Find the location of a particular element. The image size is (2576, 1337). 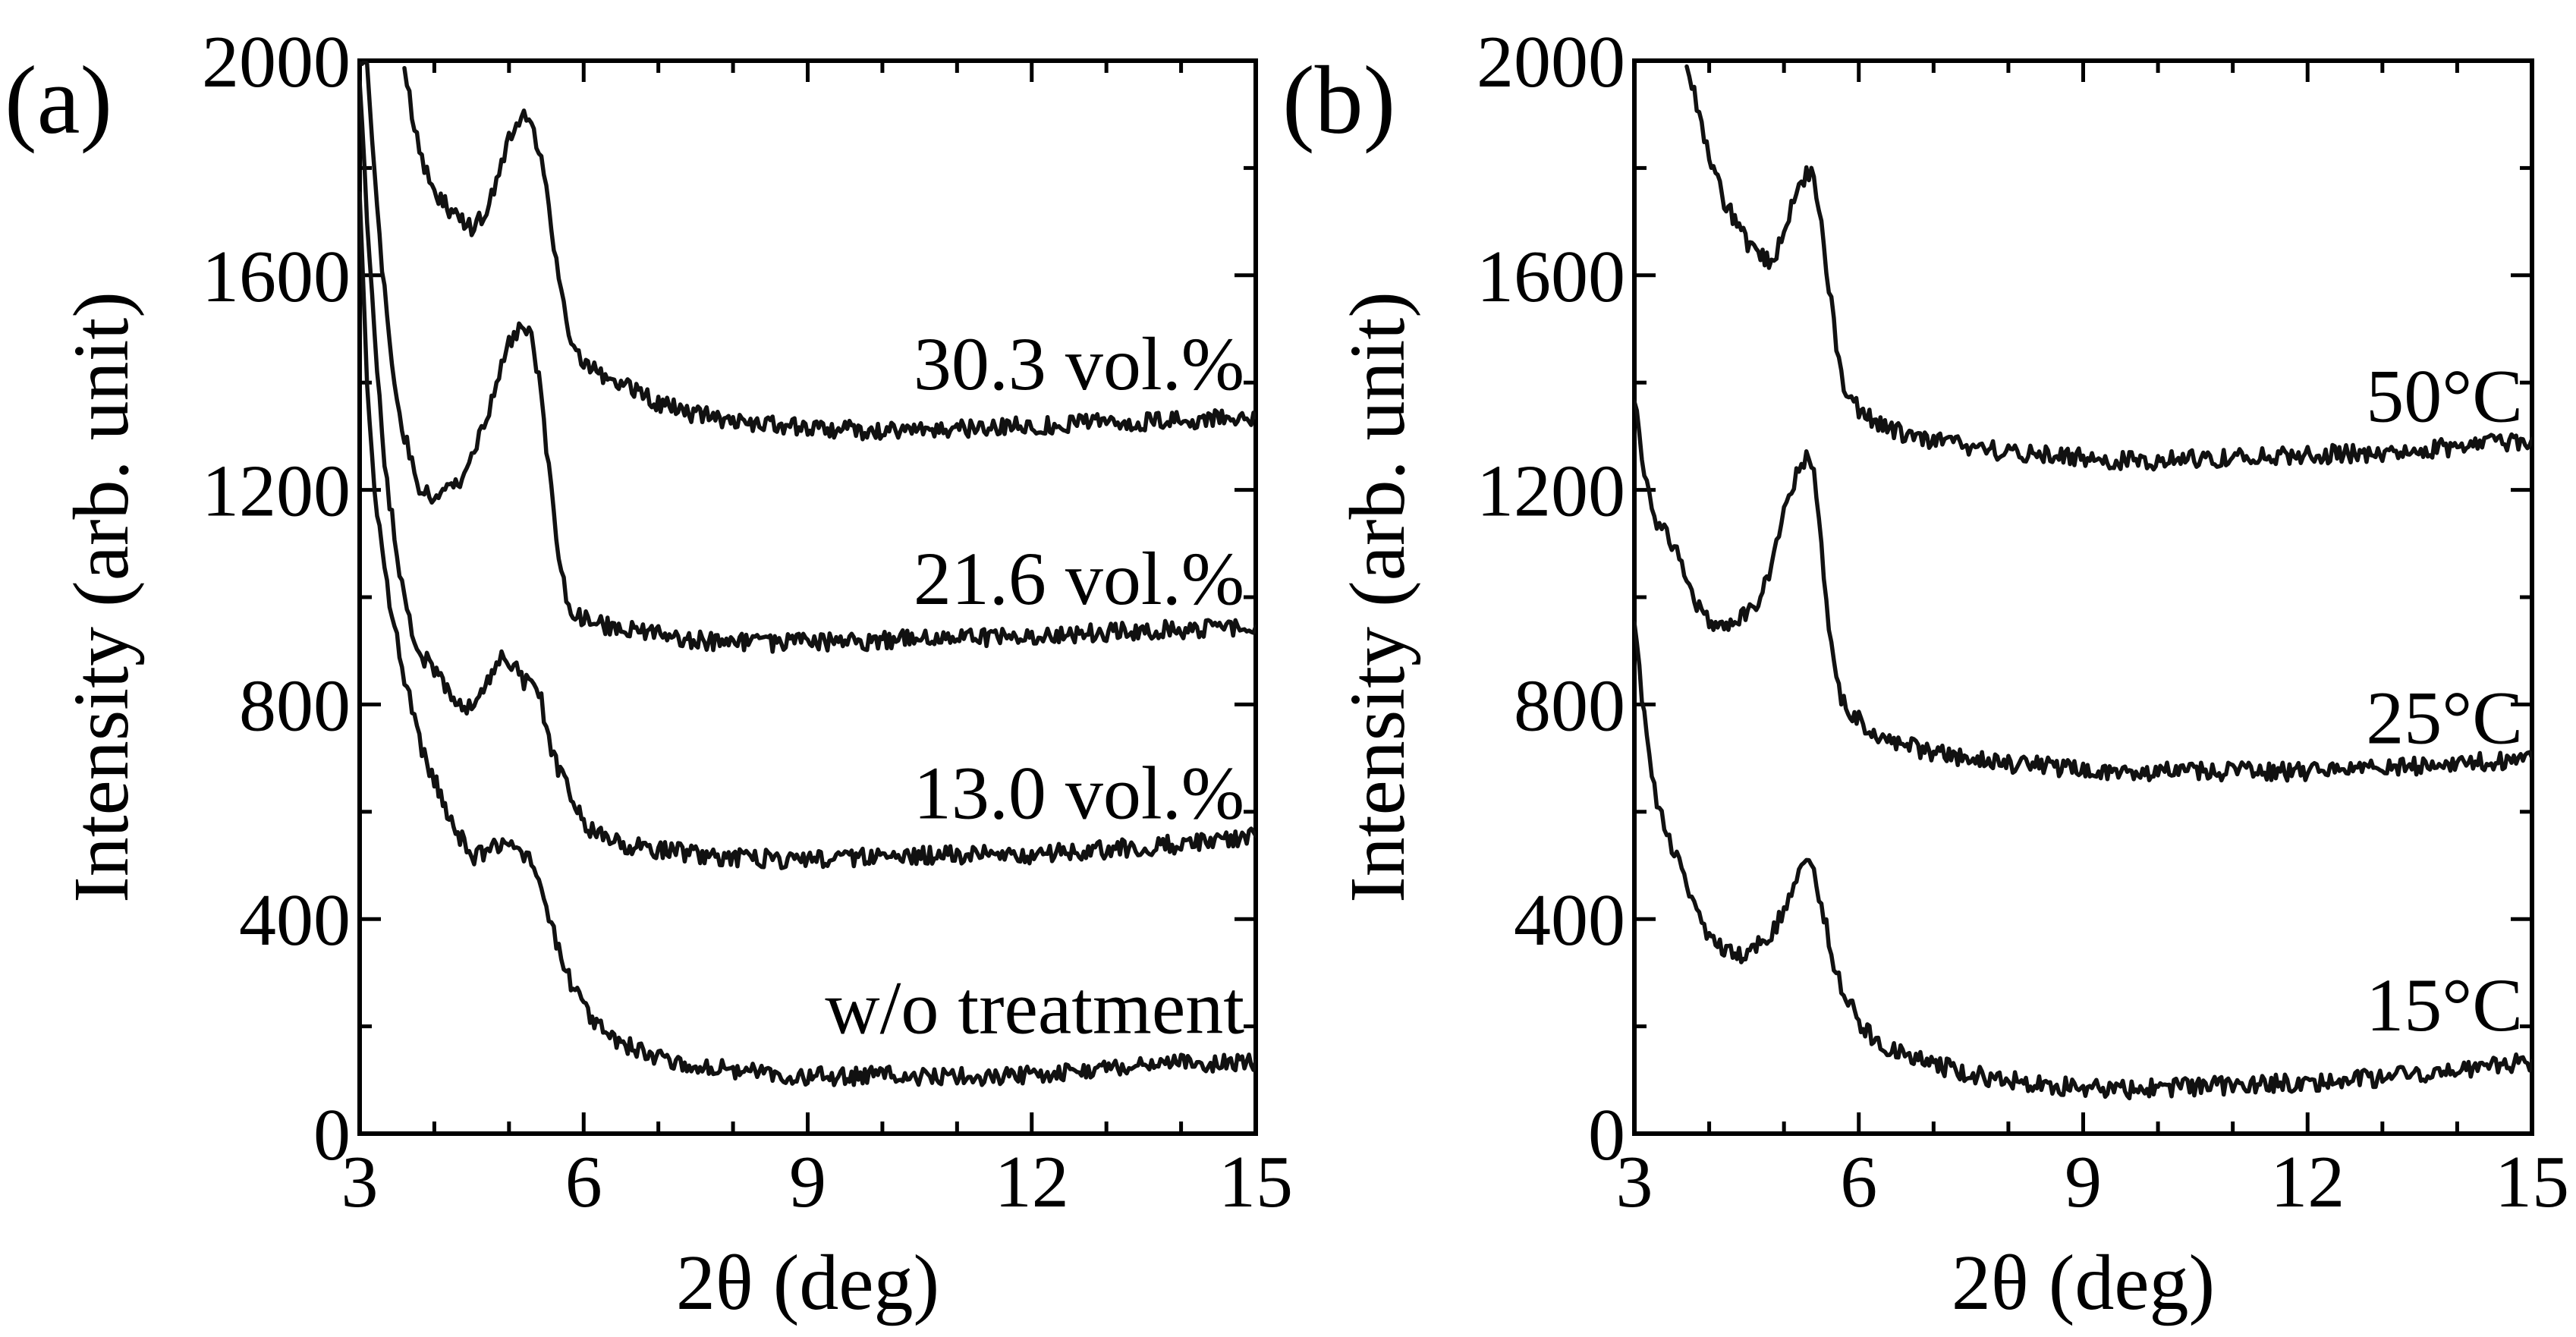

series-line-50-c is located at coordinates (2108, 268).